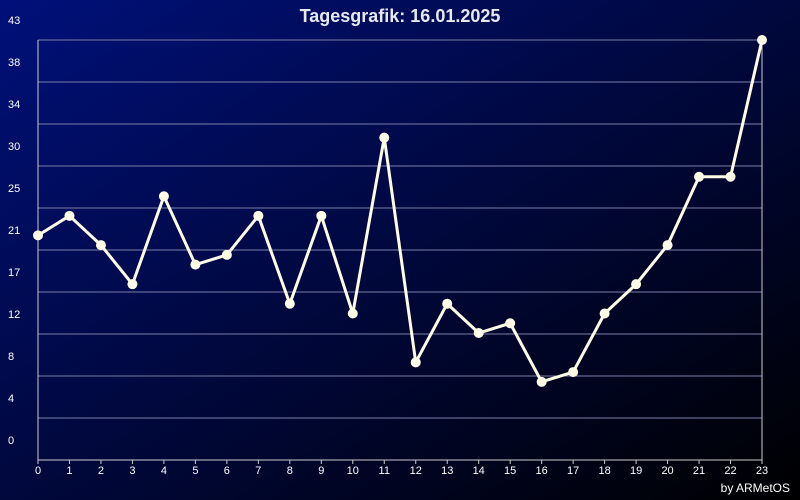 The image size is (800, 500). What do you see at coordinates (542, 471) in the screenshot?
I see `x-tick-label: 16` at bounding box center [542, 471].